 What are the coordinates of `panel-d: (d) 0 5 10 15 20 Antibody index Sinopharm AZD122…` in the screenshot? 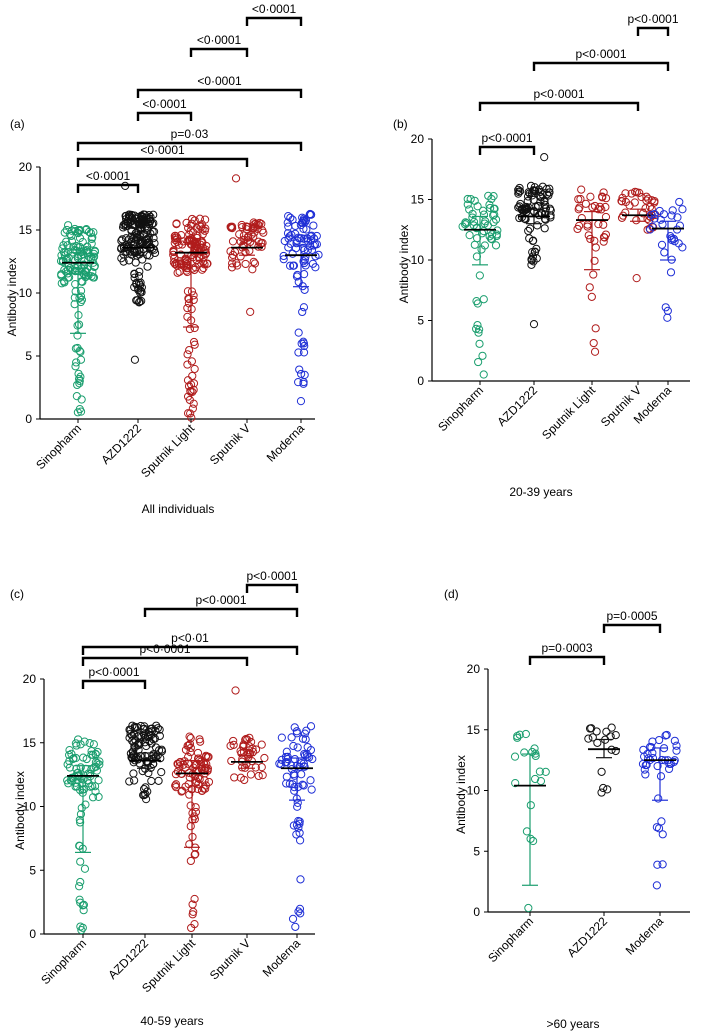 It's located at (567, 809).